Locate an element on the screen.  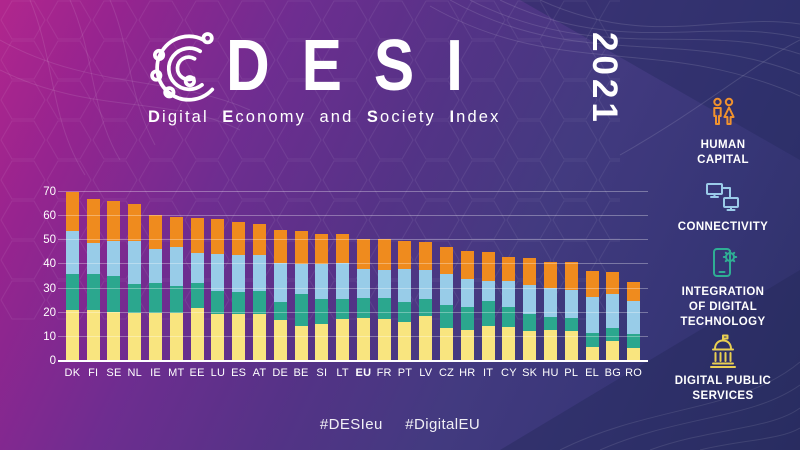
x-axis-label-MT: MT is located at coordinates (176, 373).